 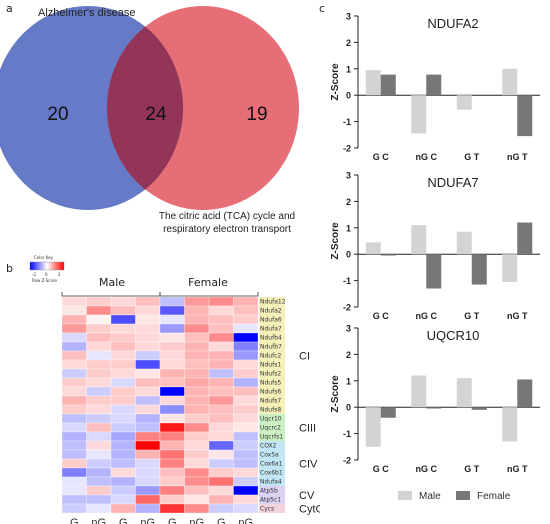 I want to click on color-key: Color Key -2 0 2 Row Z-Score, so click(x=47, y=269).